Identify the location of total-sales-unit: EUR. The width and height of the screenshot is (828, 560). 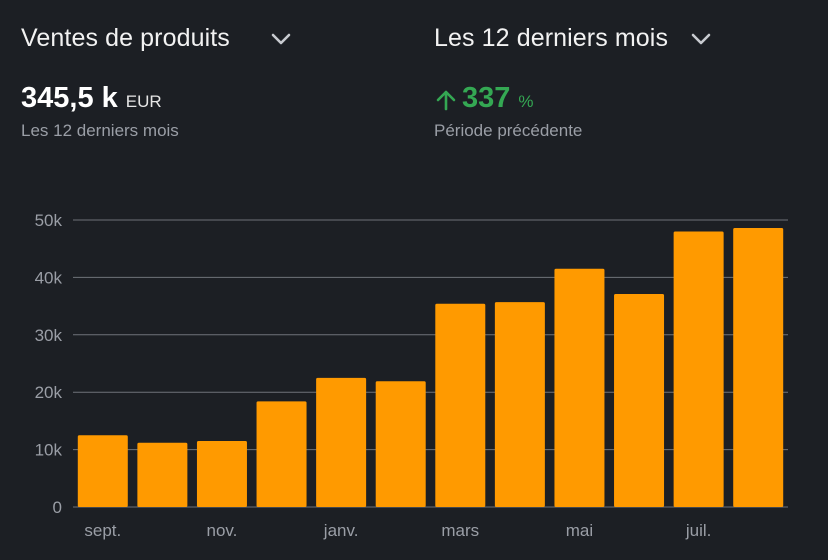
(143, 101).